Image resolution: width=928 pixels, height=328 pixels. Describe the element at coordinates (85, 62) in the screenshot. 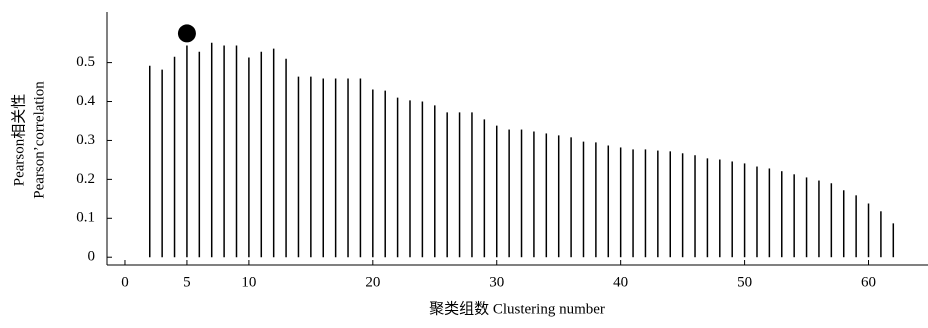

I see `y-tick-label: 0.5` at that location.